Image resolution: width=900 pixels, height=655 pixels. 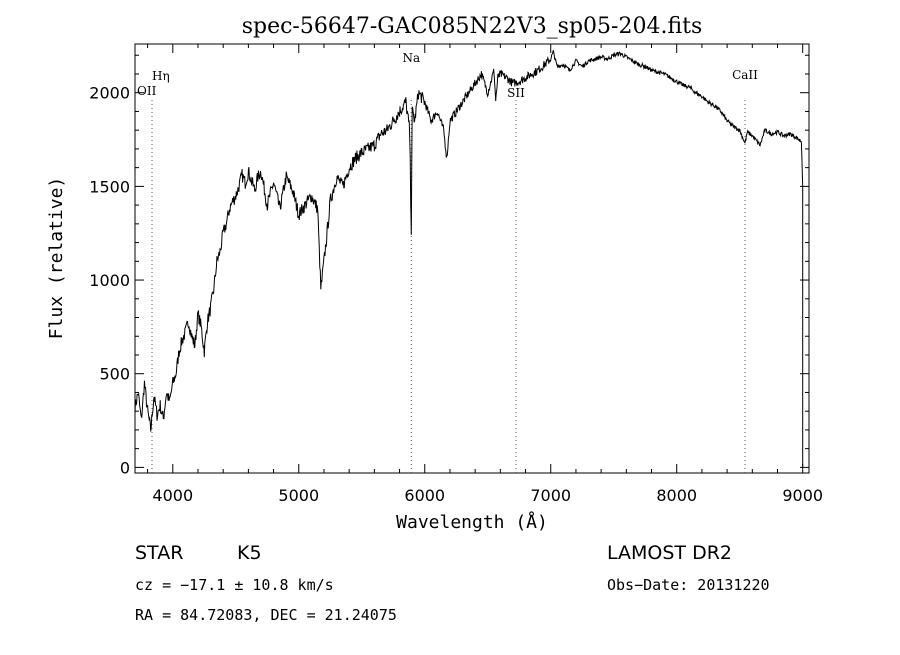 I want to click on reference-line-label: Hη, so click(x=161, y=76).